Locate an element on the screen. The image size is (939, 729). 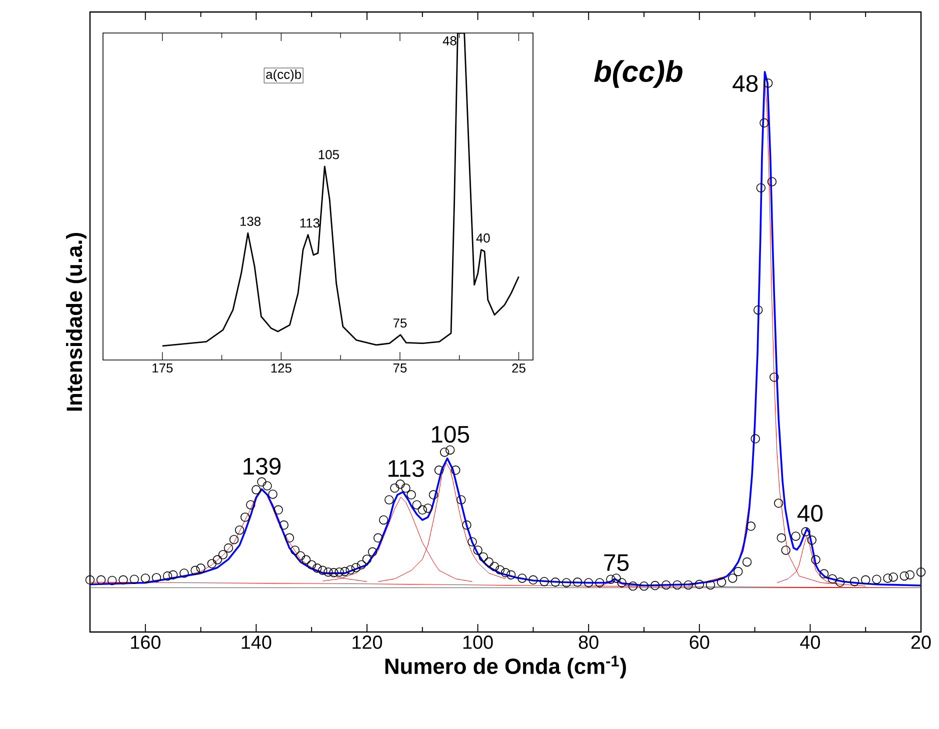
y-axis-title: Intensidade (u.a.) is located at coordinates (76, 321).